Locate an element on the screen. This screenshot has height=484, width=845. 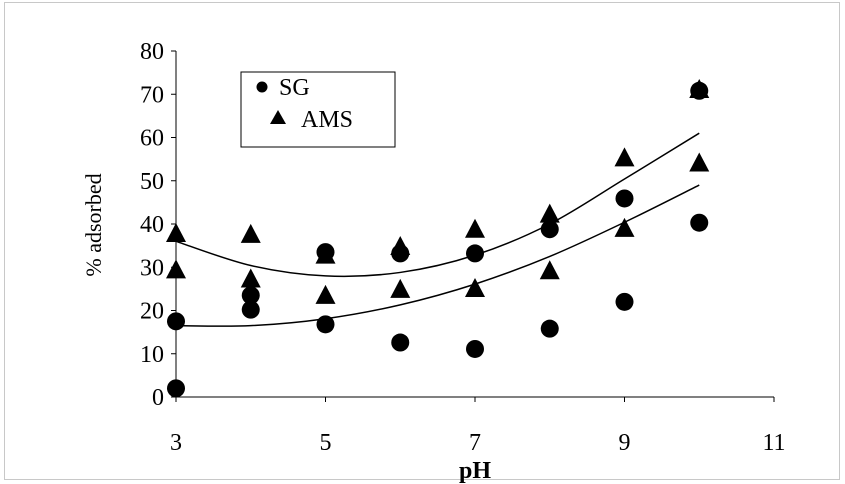
y-tick-label: 60 is located at coordinates (152, 139).